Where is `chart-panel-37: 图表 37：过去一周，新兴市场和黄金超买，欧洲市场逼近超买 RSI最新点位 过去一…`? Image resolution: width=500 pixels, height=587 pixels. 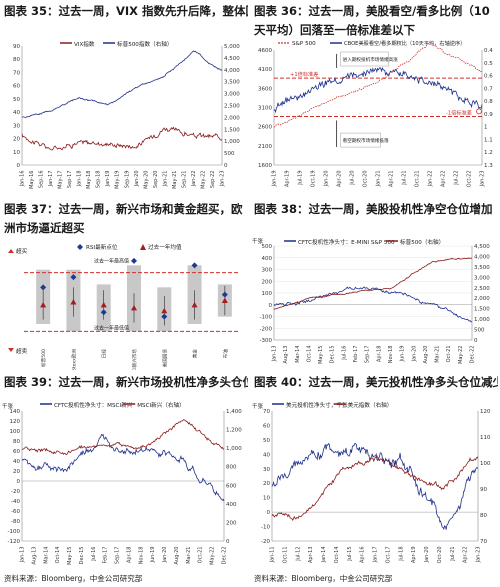
chart-panel-37: 图表 37：过去一周，新兴市场和黄金超买，欧洲市场逼近超买 RSI最新点位 过去一… is located at coordinates (125, 284).